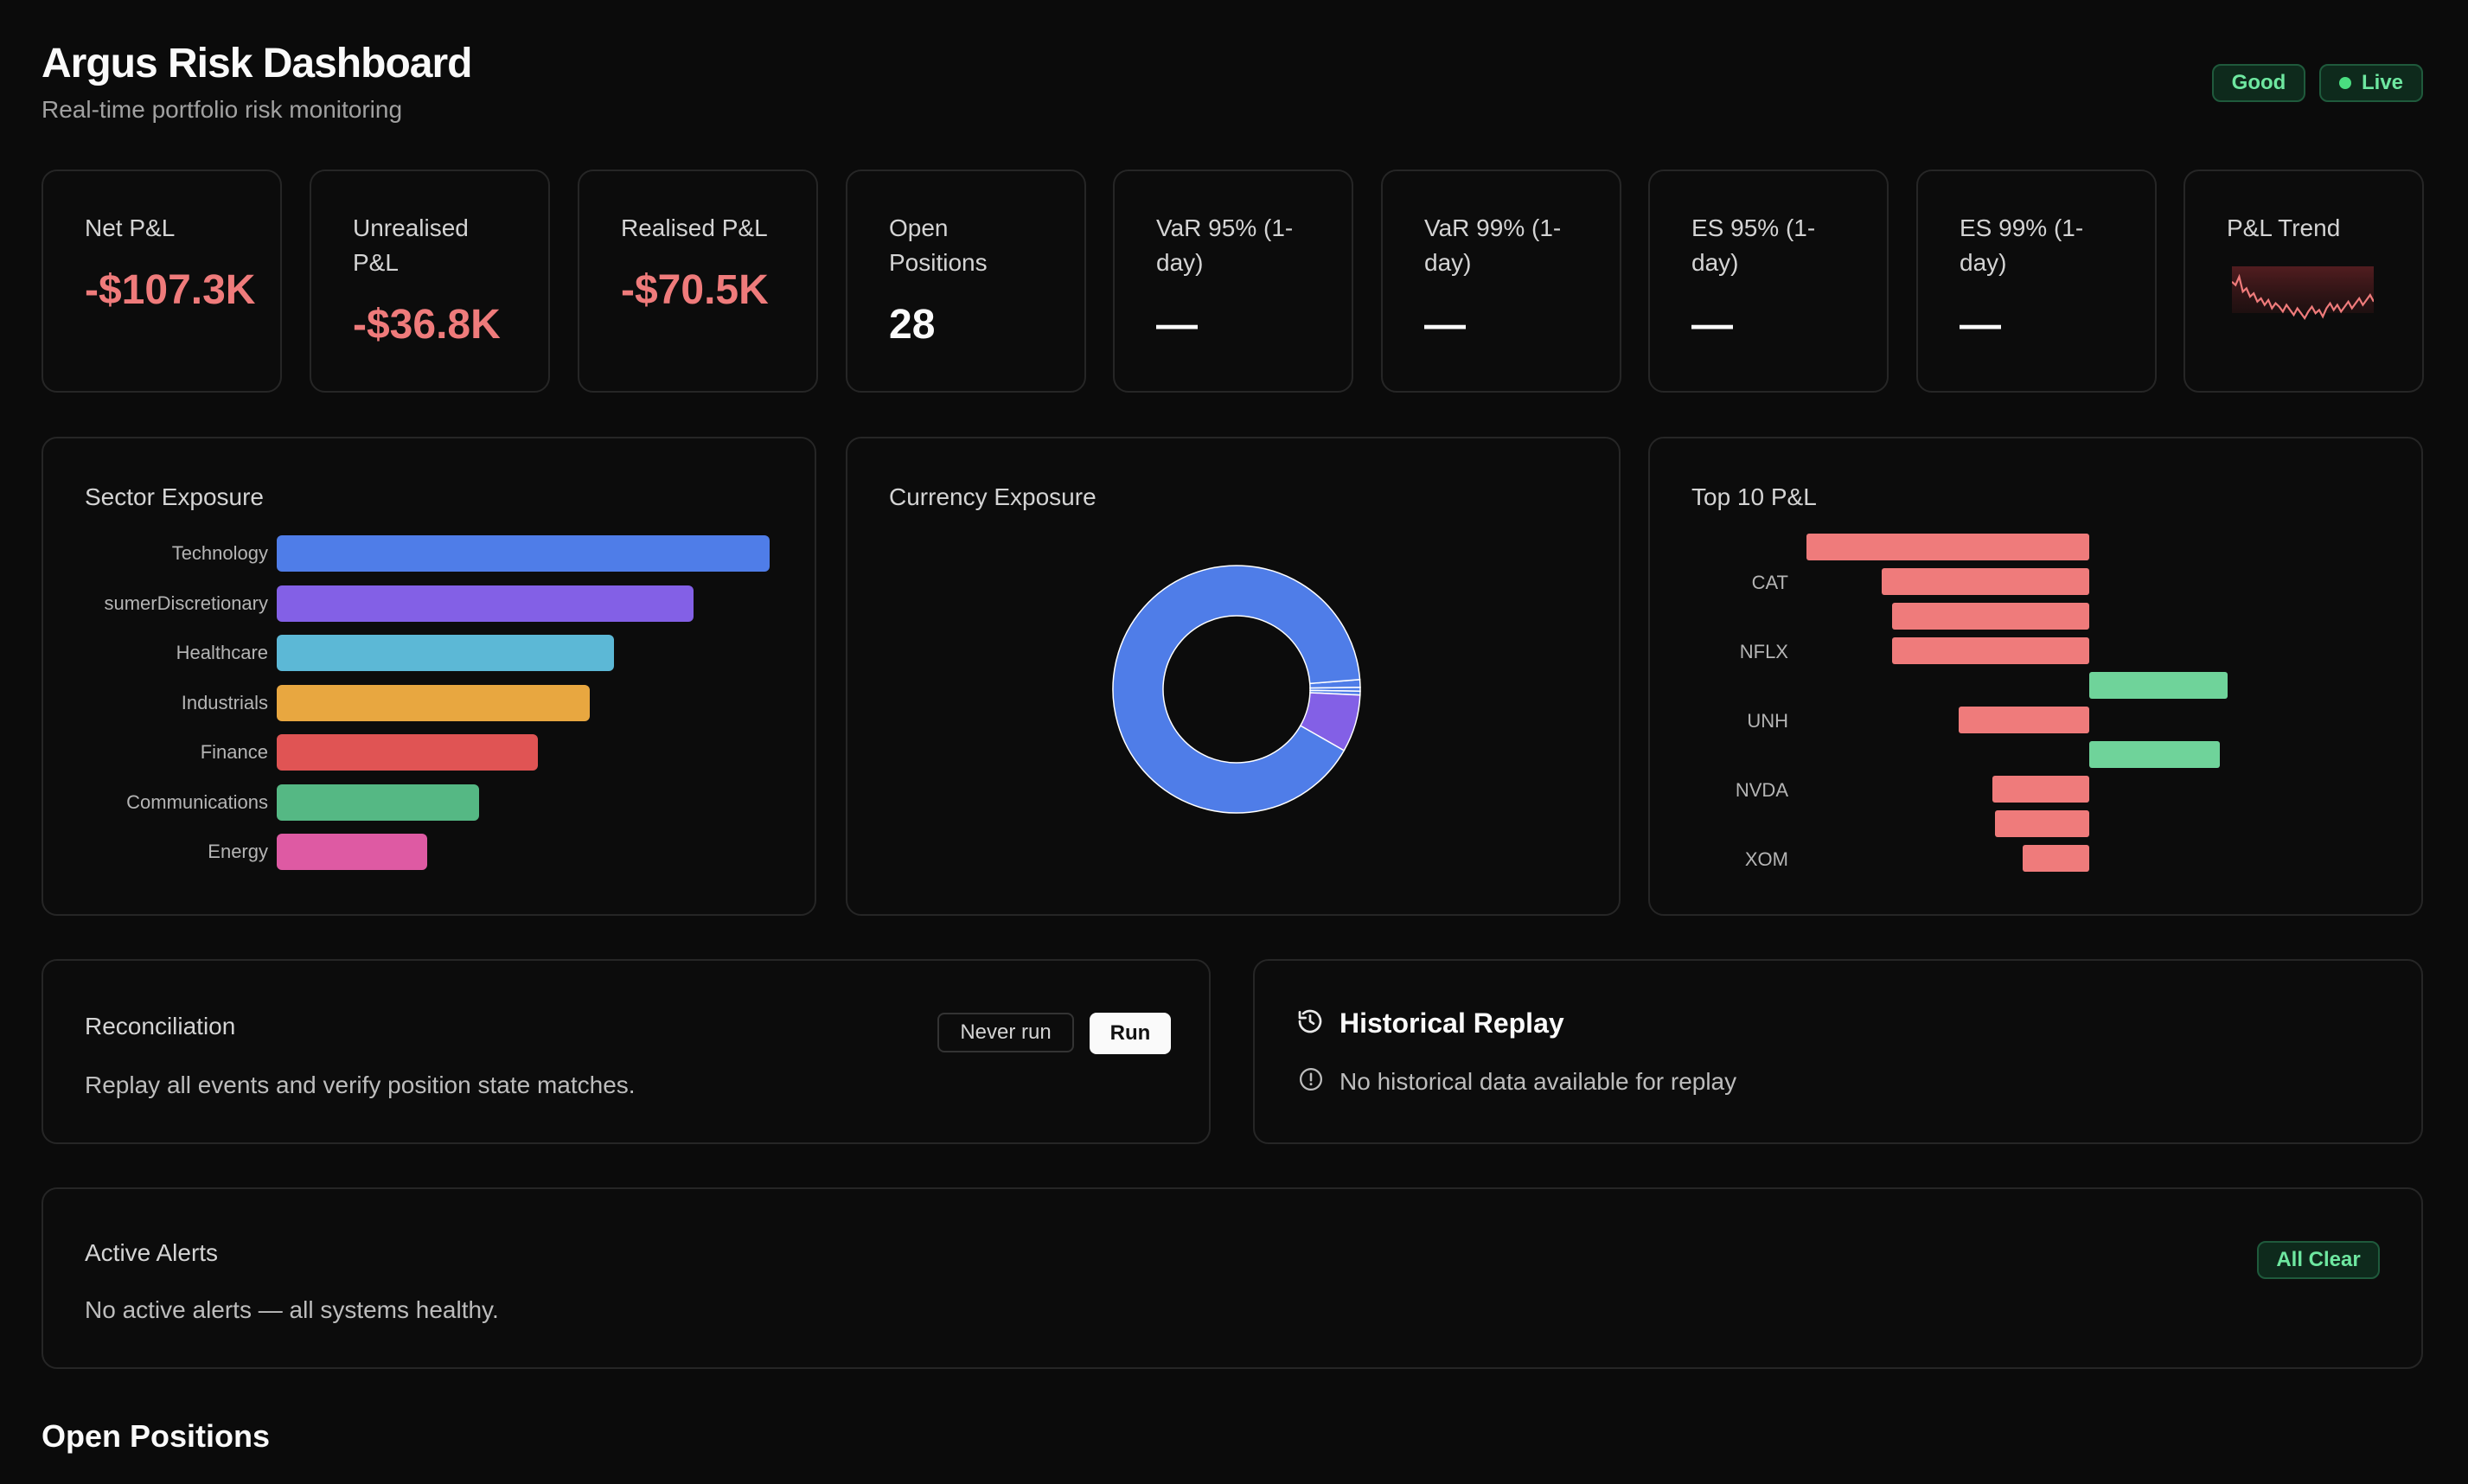 This screenshot has height=1484, width=2468. What do you see at coordinates (1225, 245) in the screenshot?
I see `kpi-label: VaR 95% (1-day)` at bounding box center [1225, 245].